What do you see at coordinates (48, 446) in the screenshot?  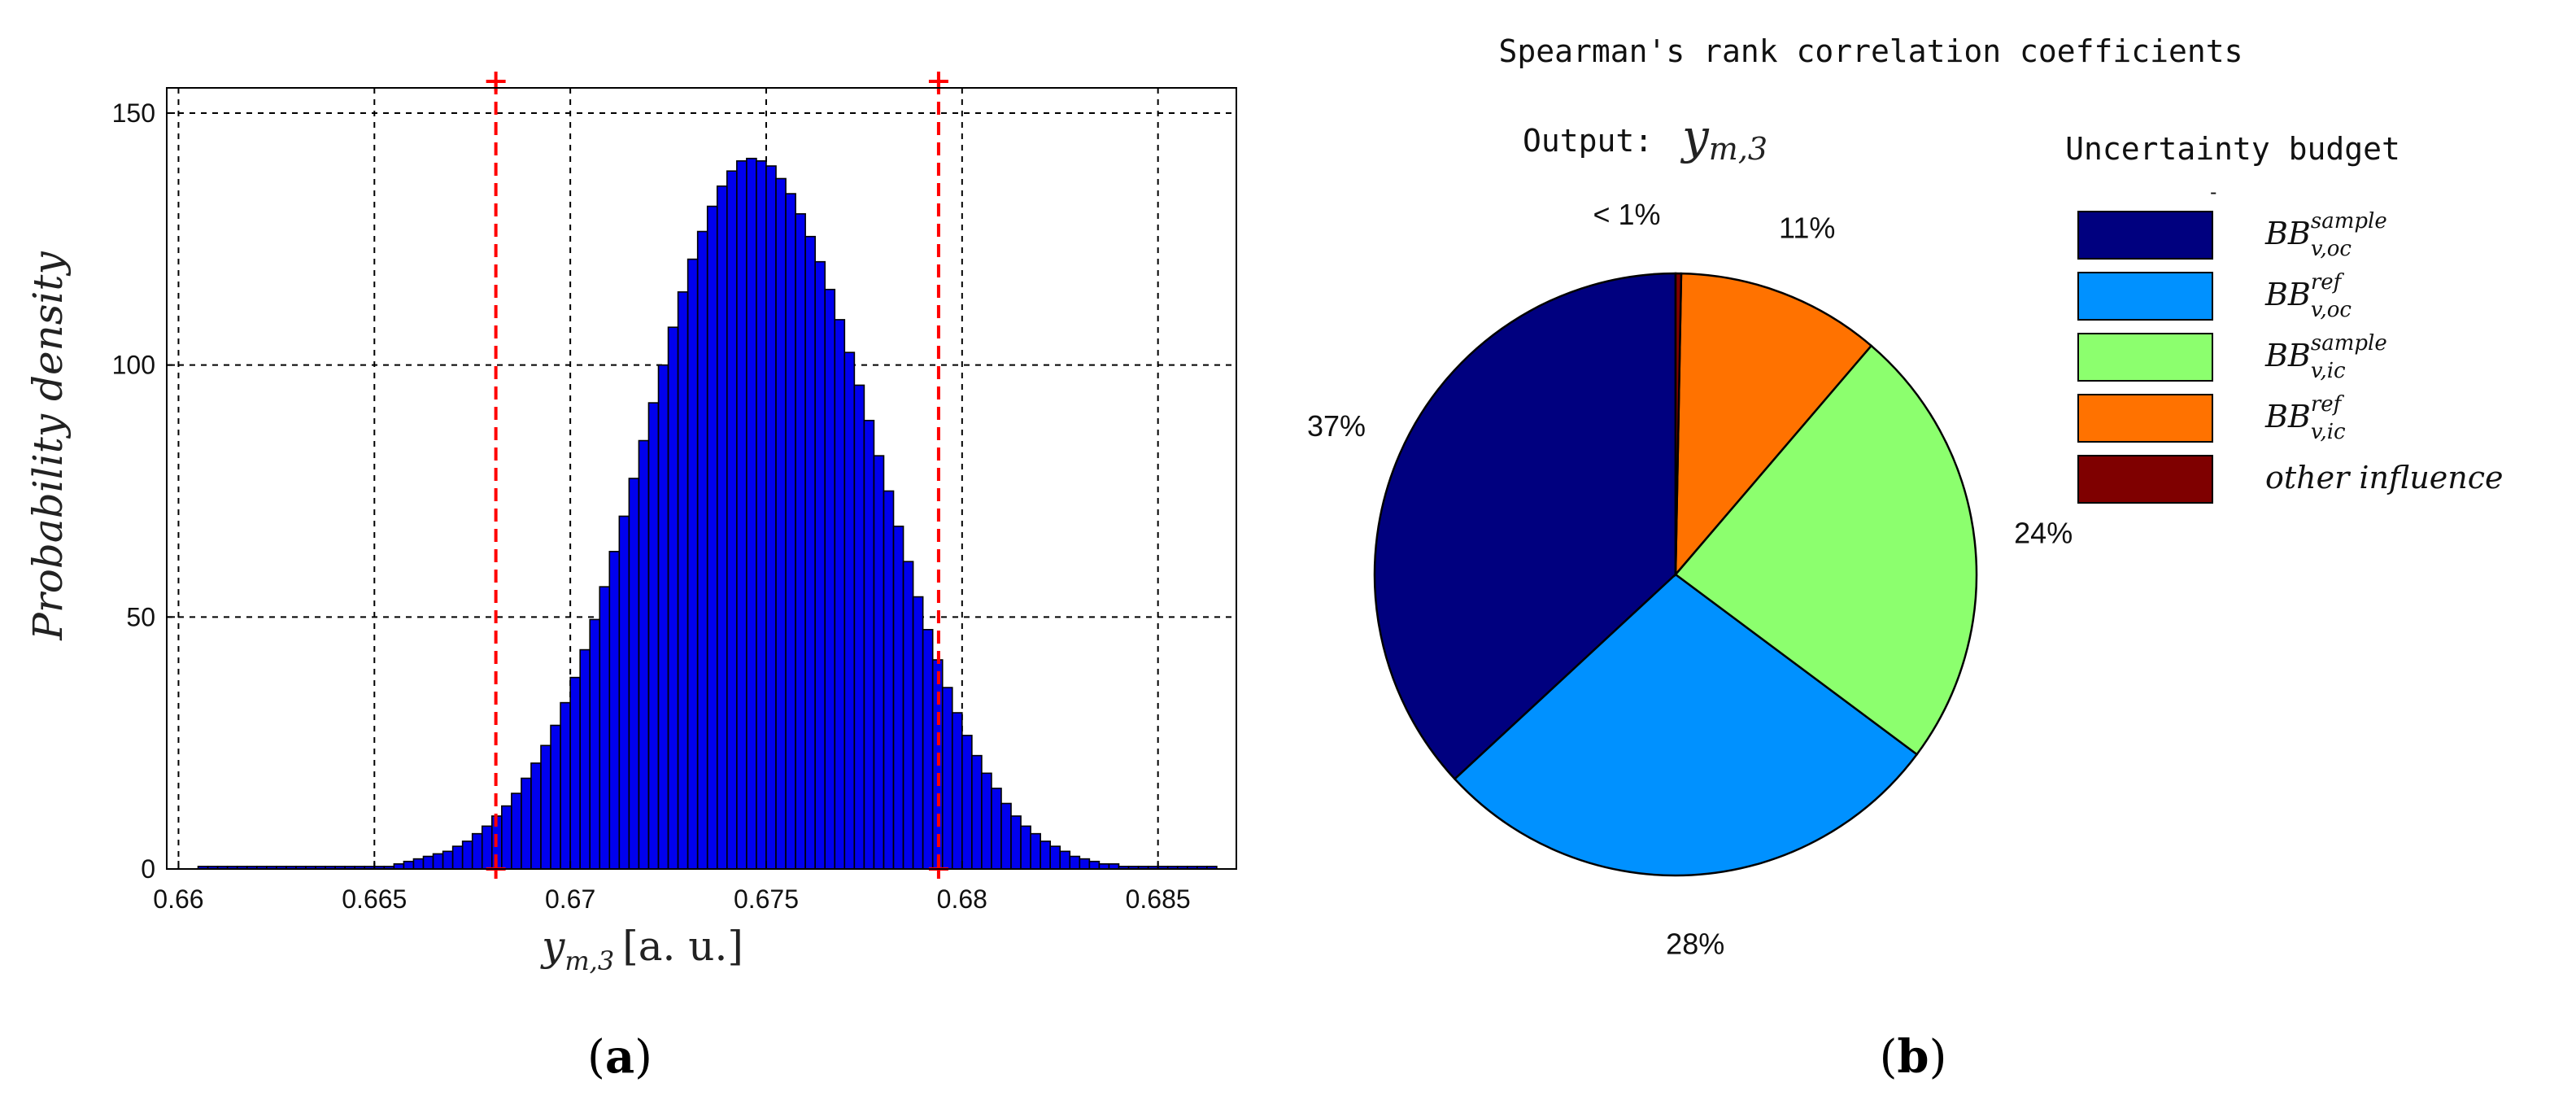 I see `histogram-y-axis-label: Probability density` at bounding box center [48, 446].